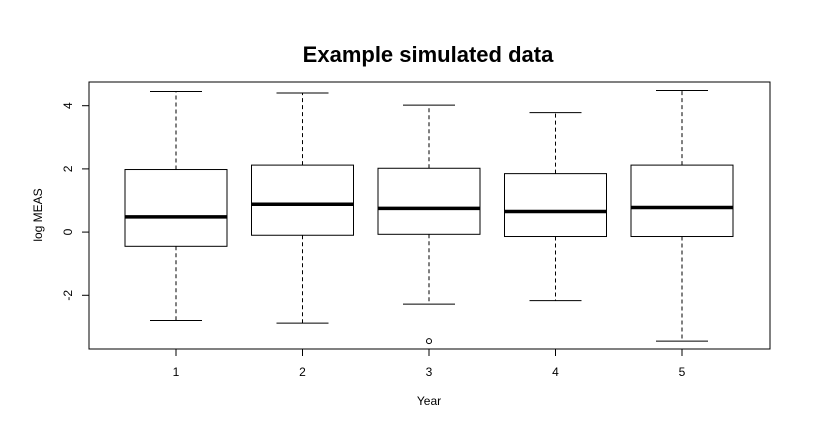 Image resolution: width=823 pixels, height=435 pixels. What do you see at coordinates (429, 341) in the screenshot?
I see `outlier-point` at bounding box center [429, 341].